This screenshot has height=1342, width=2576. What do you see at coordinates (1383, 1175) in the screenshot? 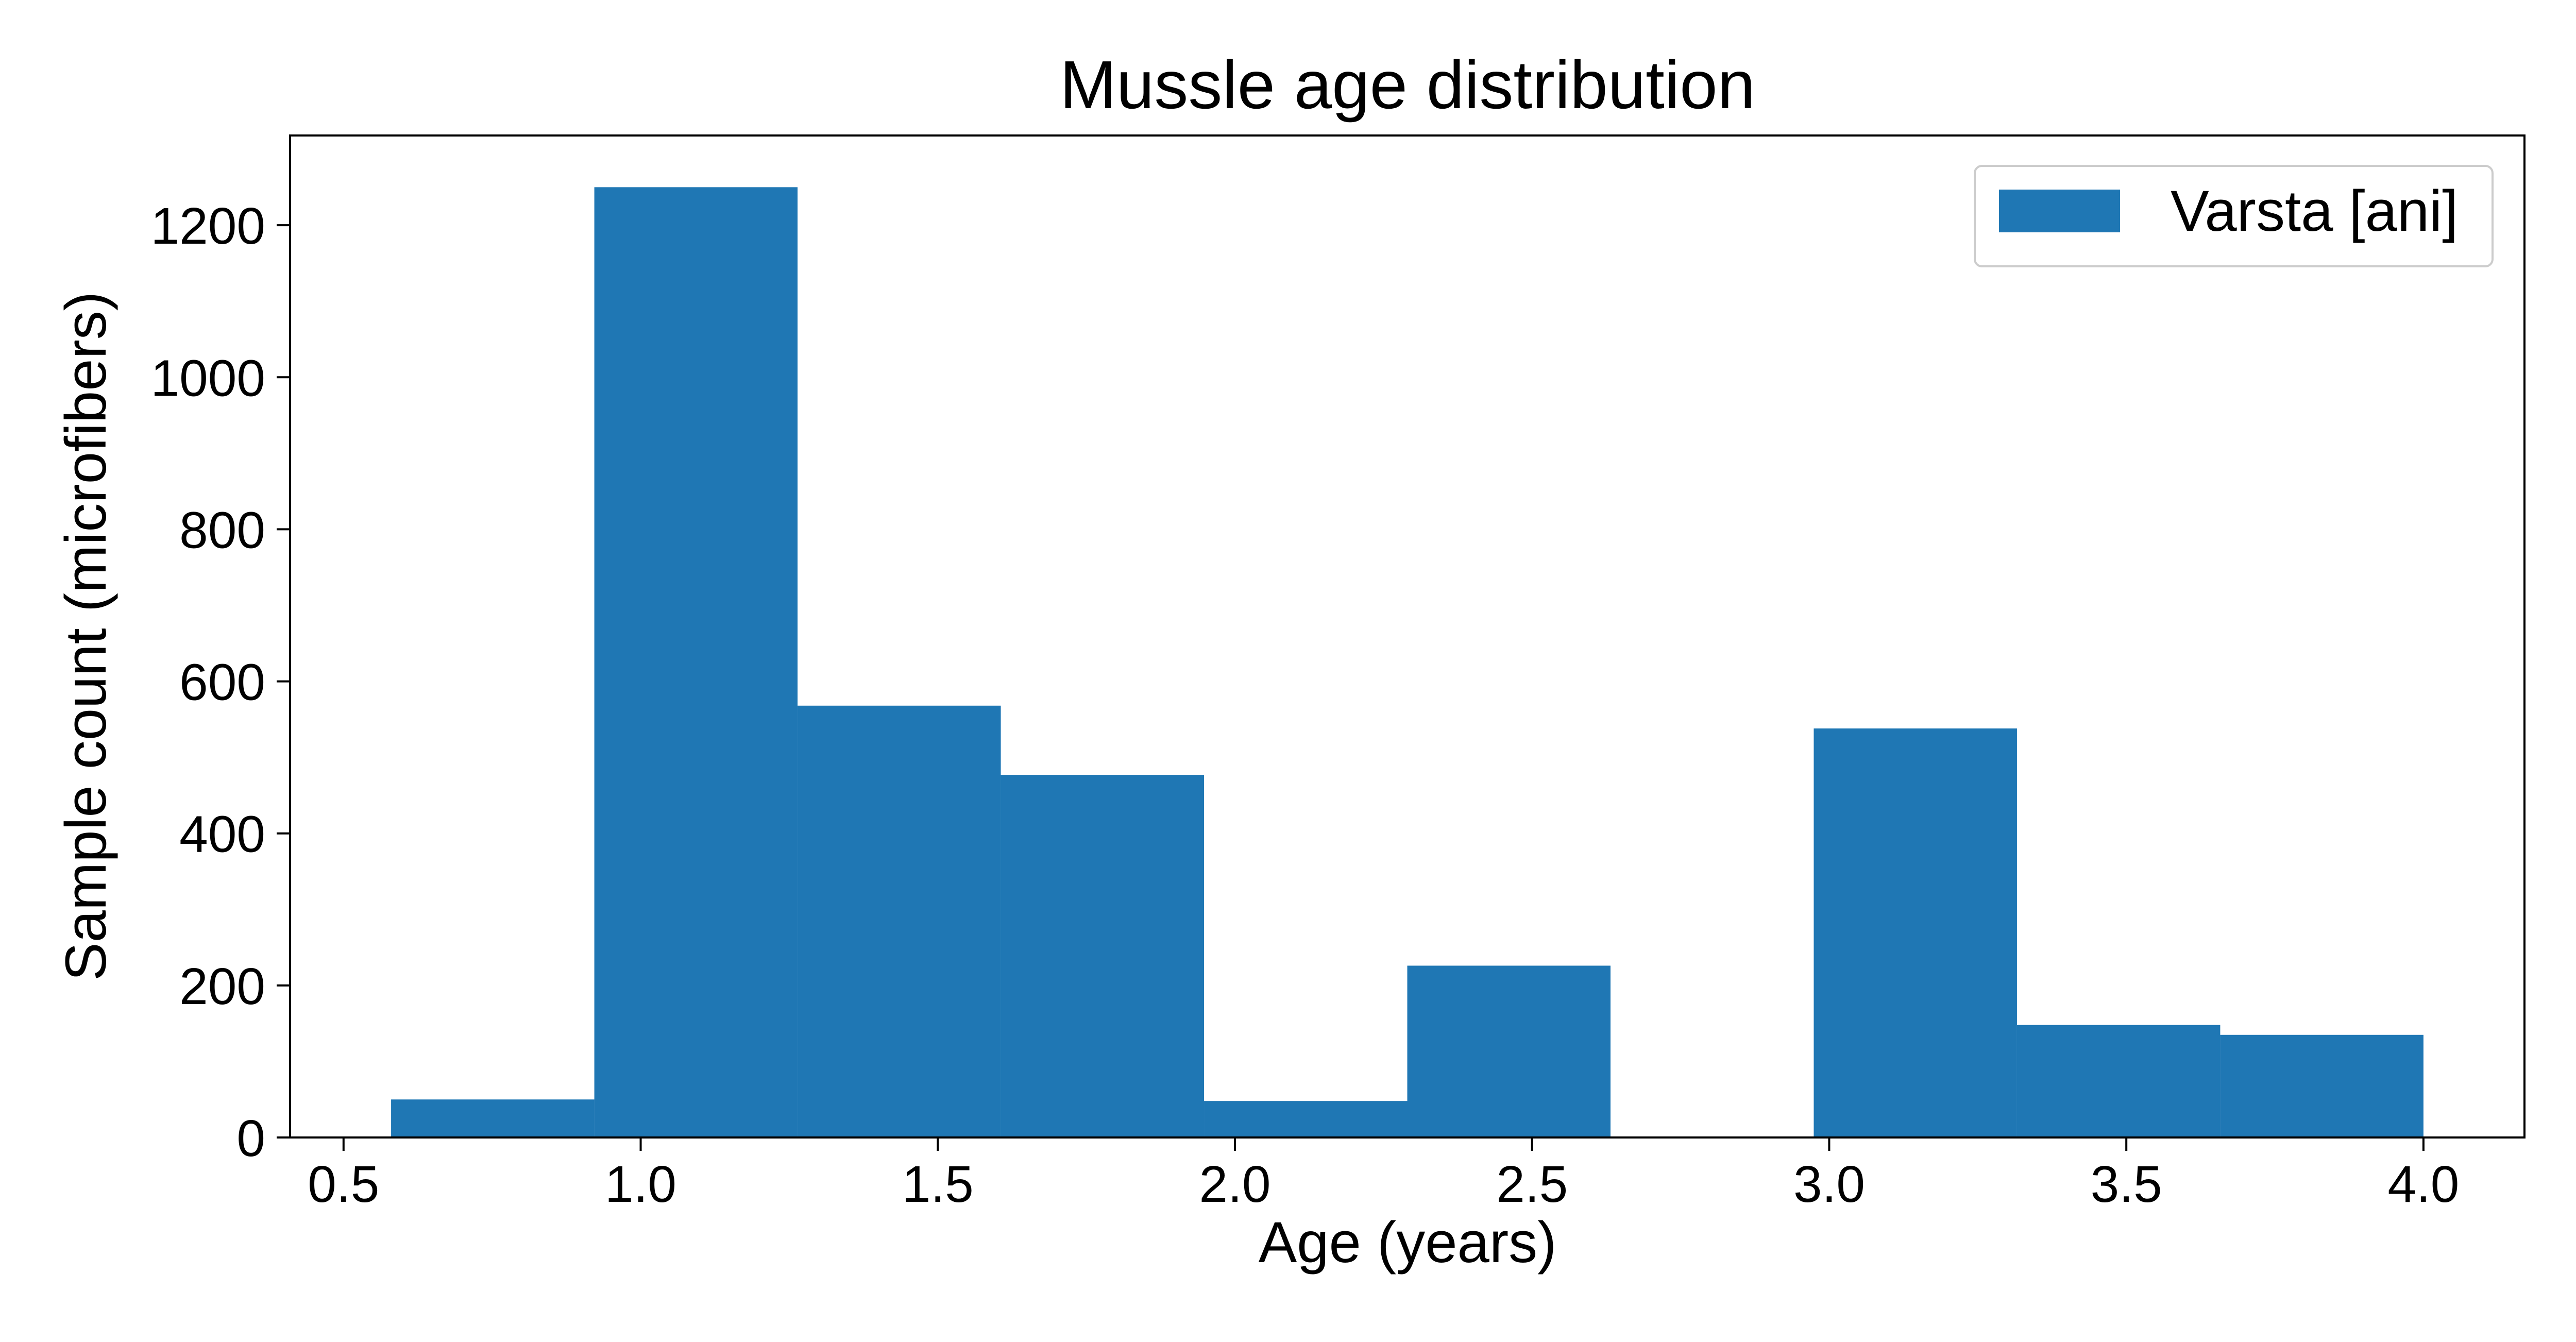
I see `x-axis-ticks: 0.5 1.0 1.5 2.0 2.5 3.0 3.5 4.0` at bounding box center [1383, 1175].